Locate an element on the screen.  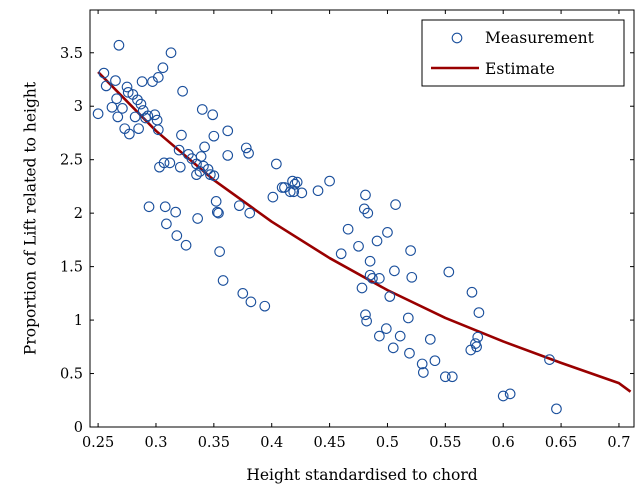
legend-box is located at coordinates (523, 53).